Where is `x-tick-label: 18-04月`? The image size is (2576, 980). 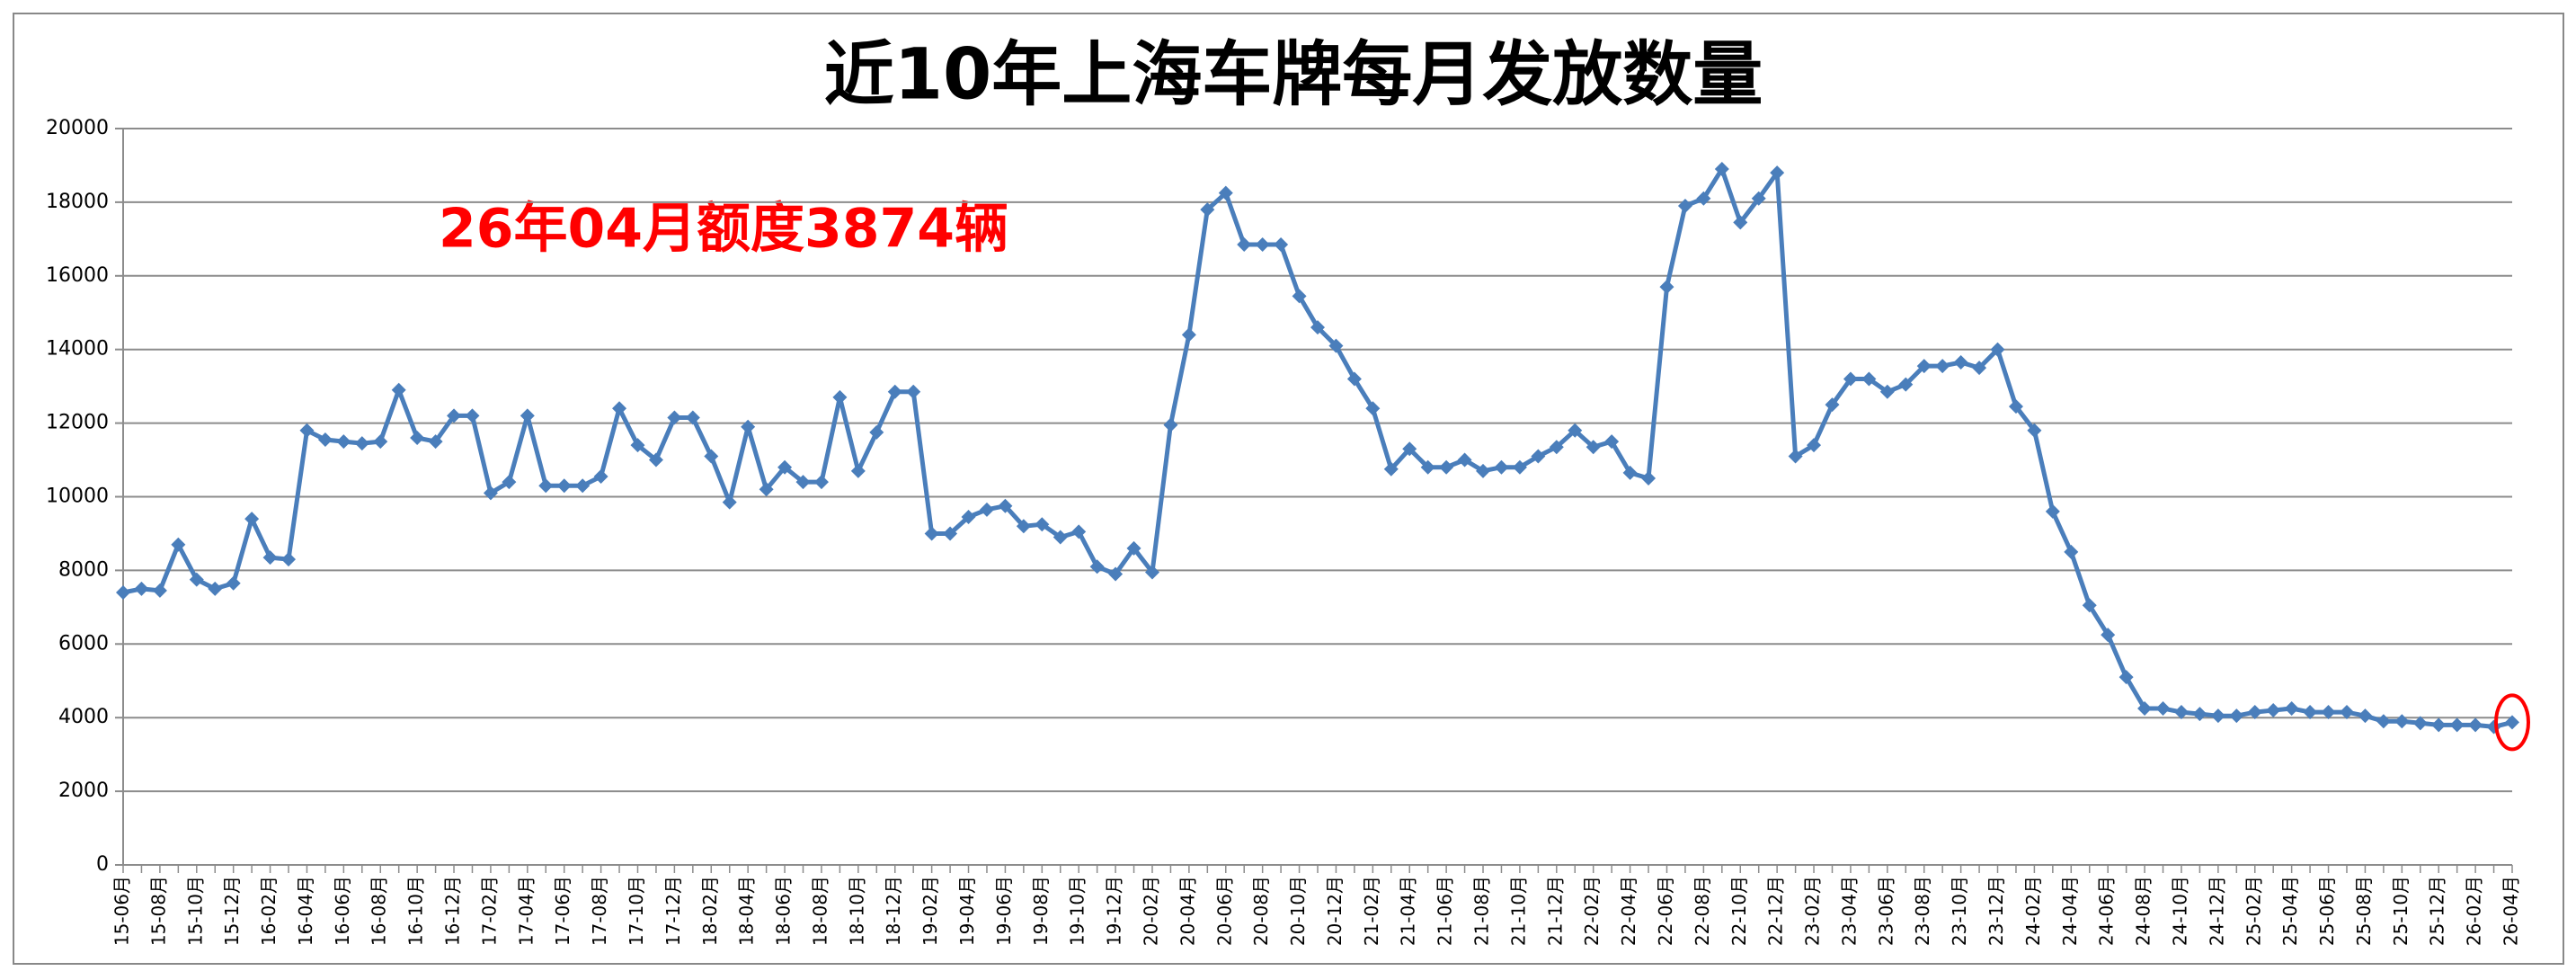
x-tick-label: 18-04月 is located at coordinates (747, 911).